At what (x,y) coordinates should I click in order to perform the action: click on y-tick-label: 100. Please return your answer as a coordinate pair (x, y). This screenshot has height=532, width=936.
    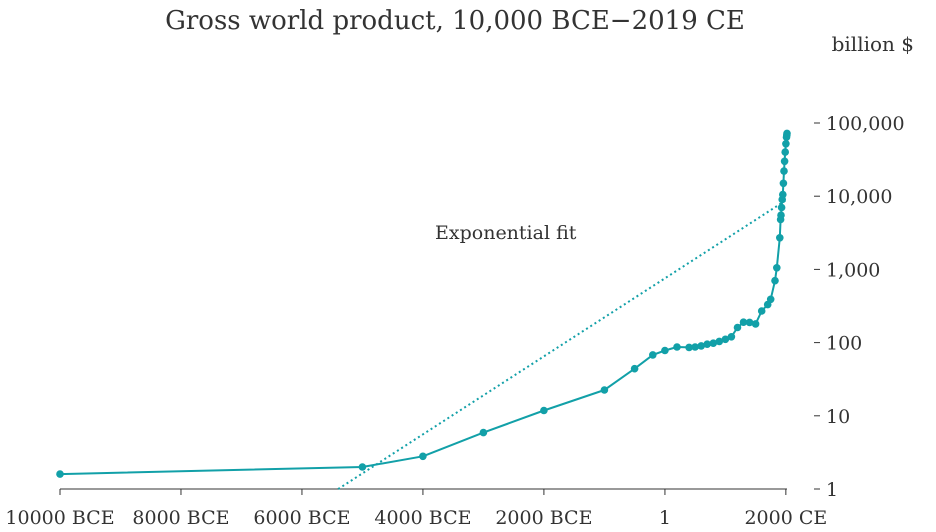
    Looking at the image, I should click on (844, 344).